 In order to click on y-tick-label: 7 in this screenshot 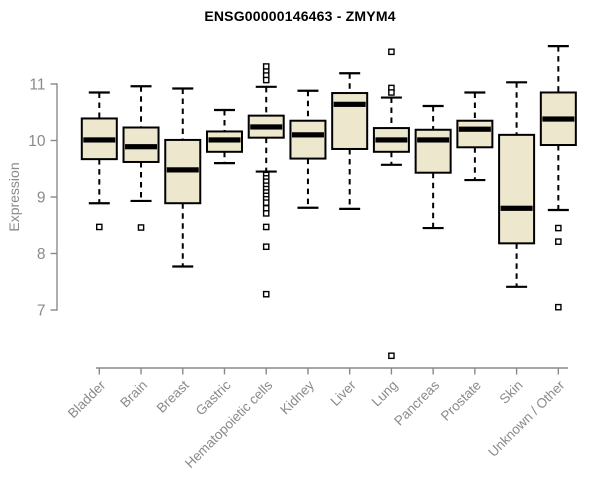, I will do `click(41, 311)`.